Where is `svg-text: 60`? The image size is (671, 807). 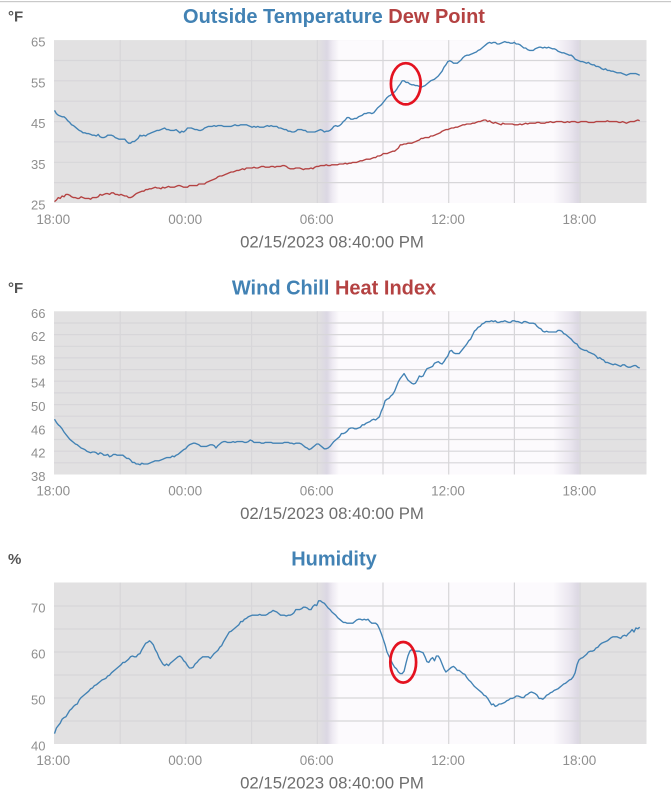
svg-text: 60 is located at coordinates (38, 654).